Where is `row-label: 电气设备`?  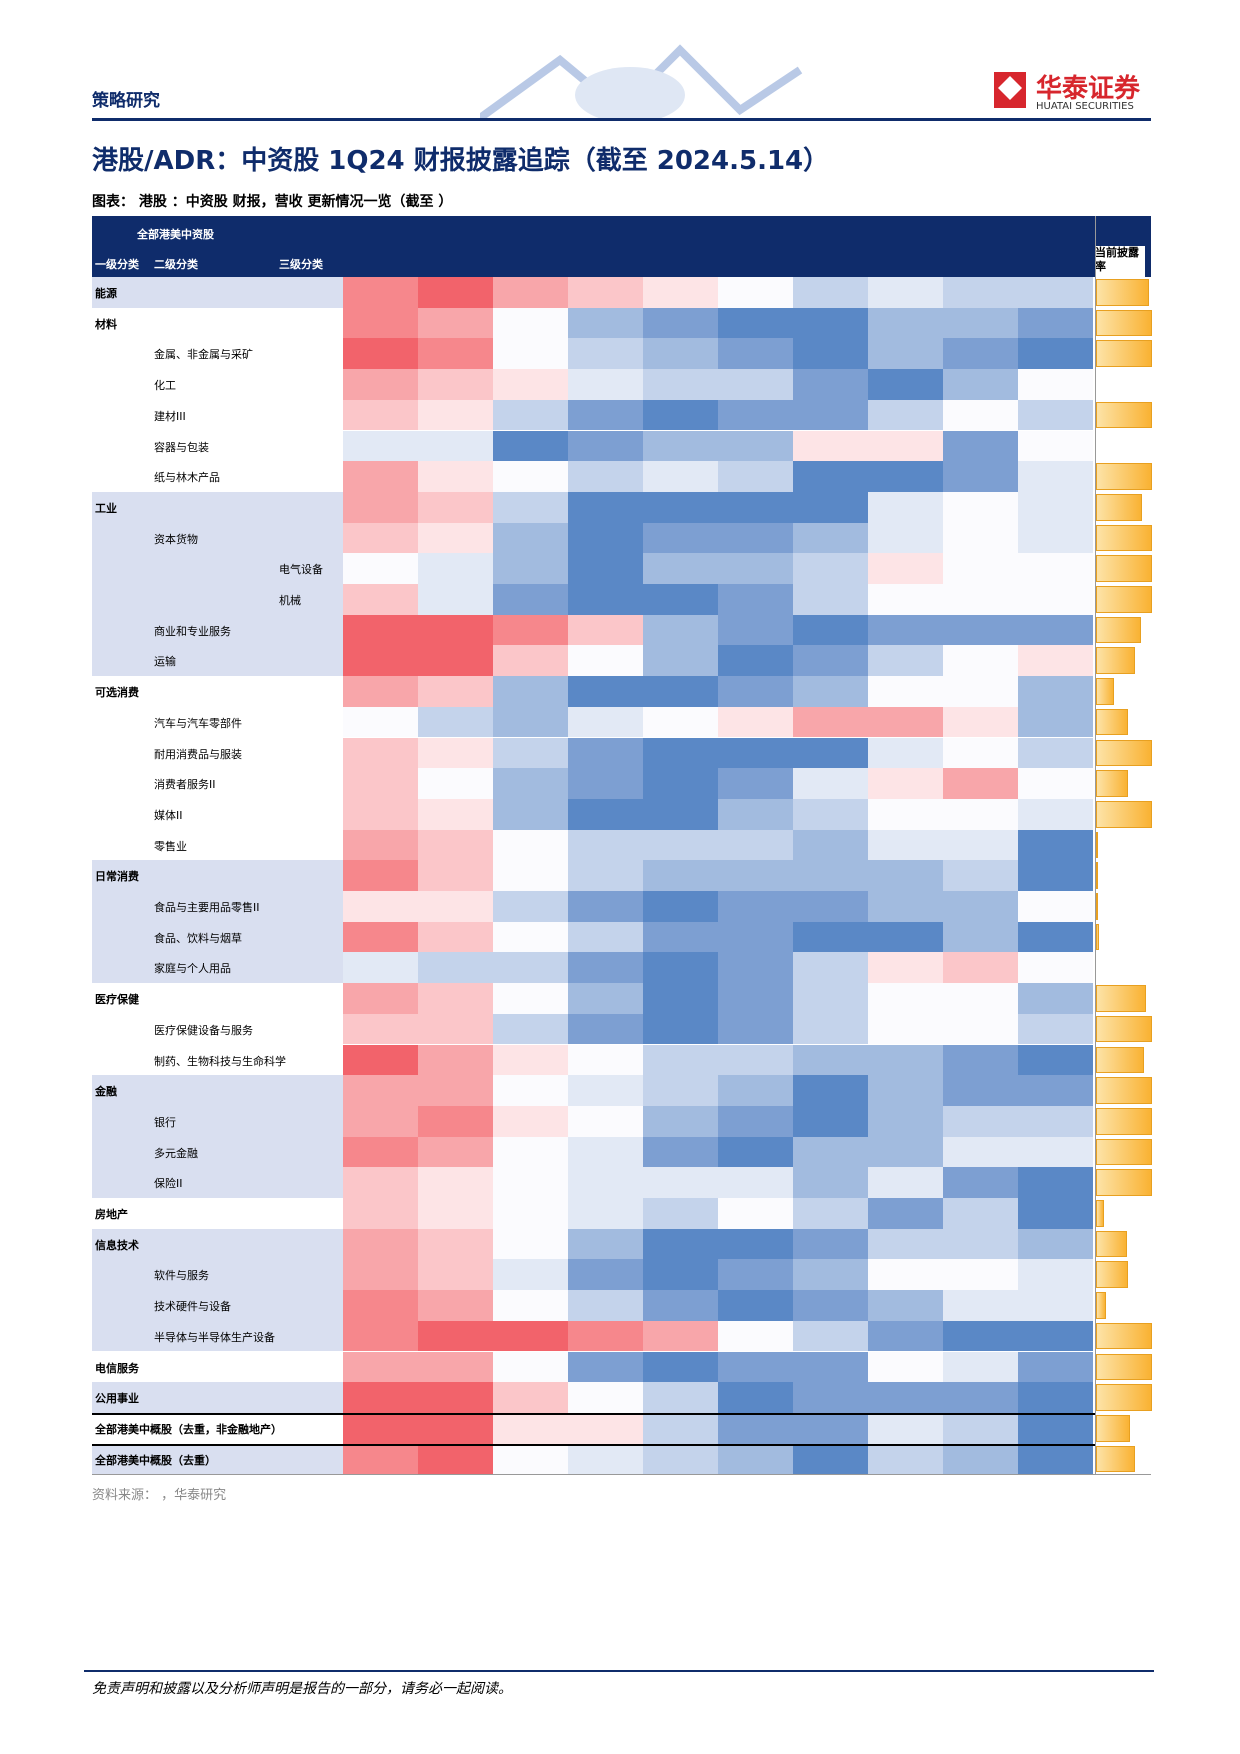
row-label: 电气设备 is located at coordinates (301, 570).